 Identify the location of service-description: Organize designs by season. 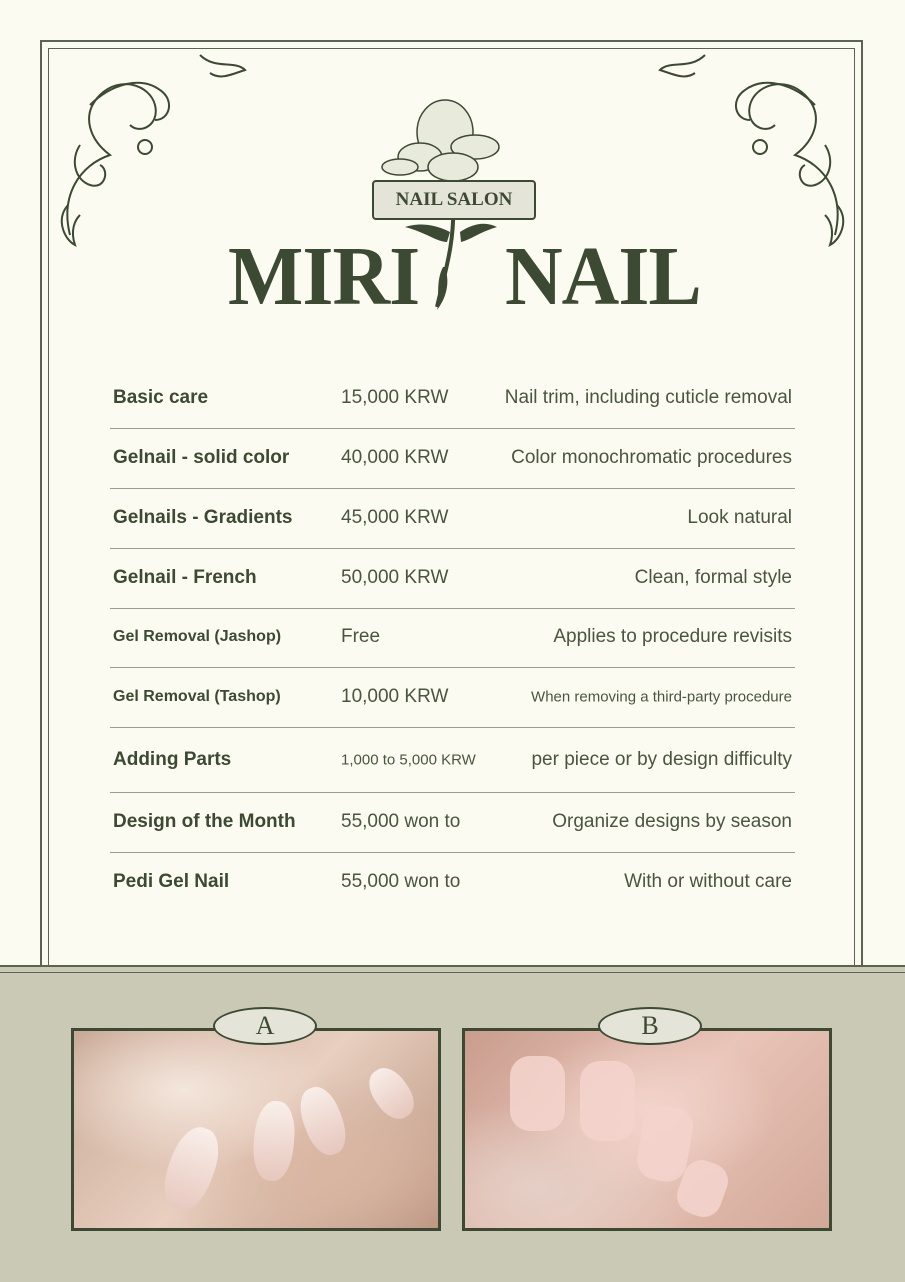
(672, 821).